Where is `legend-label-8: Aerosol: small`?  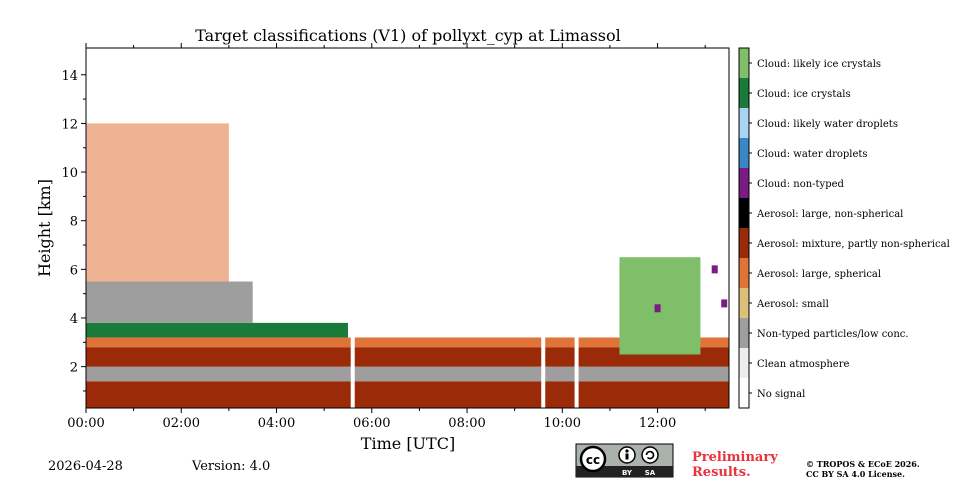 legend-label-8: Aerosol: small is located at coordinates (792, 304).